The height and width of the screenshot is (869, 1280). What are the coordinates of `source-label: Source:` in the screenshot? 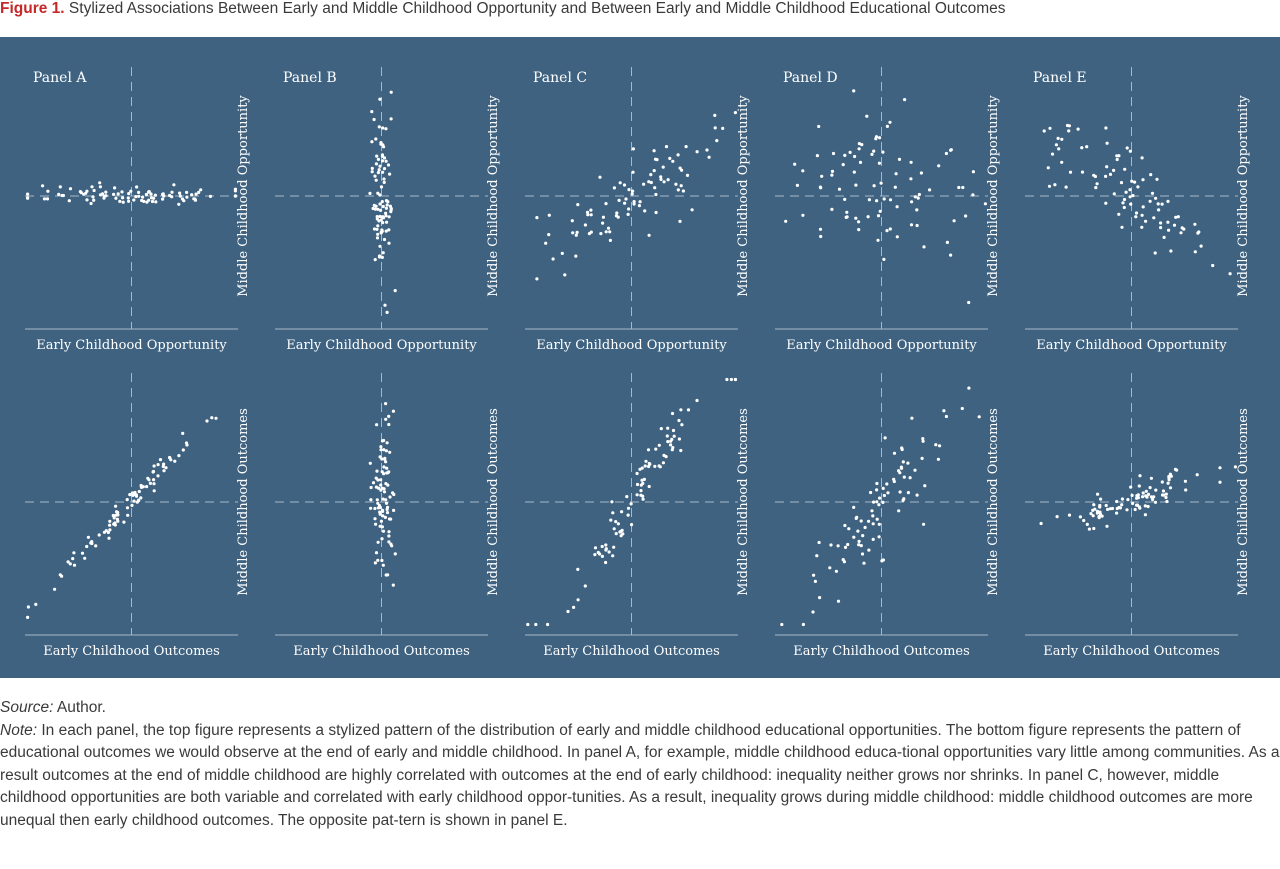 It's located at (27, 707).